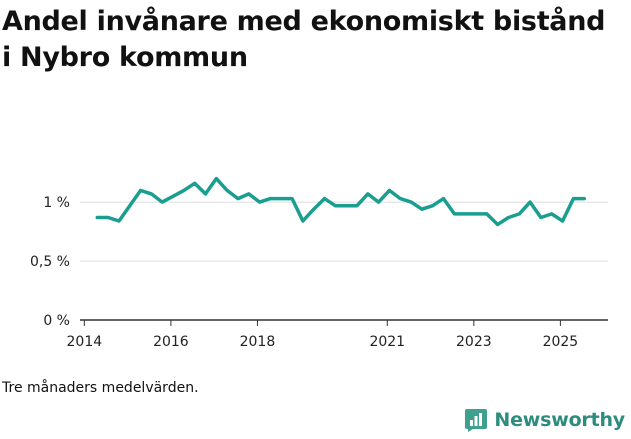 The height and width of the screenshot is (439, 631). Describe the element at coordinates (344, 231) in the screenshot. I see `grid-lines` at that location.